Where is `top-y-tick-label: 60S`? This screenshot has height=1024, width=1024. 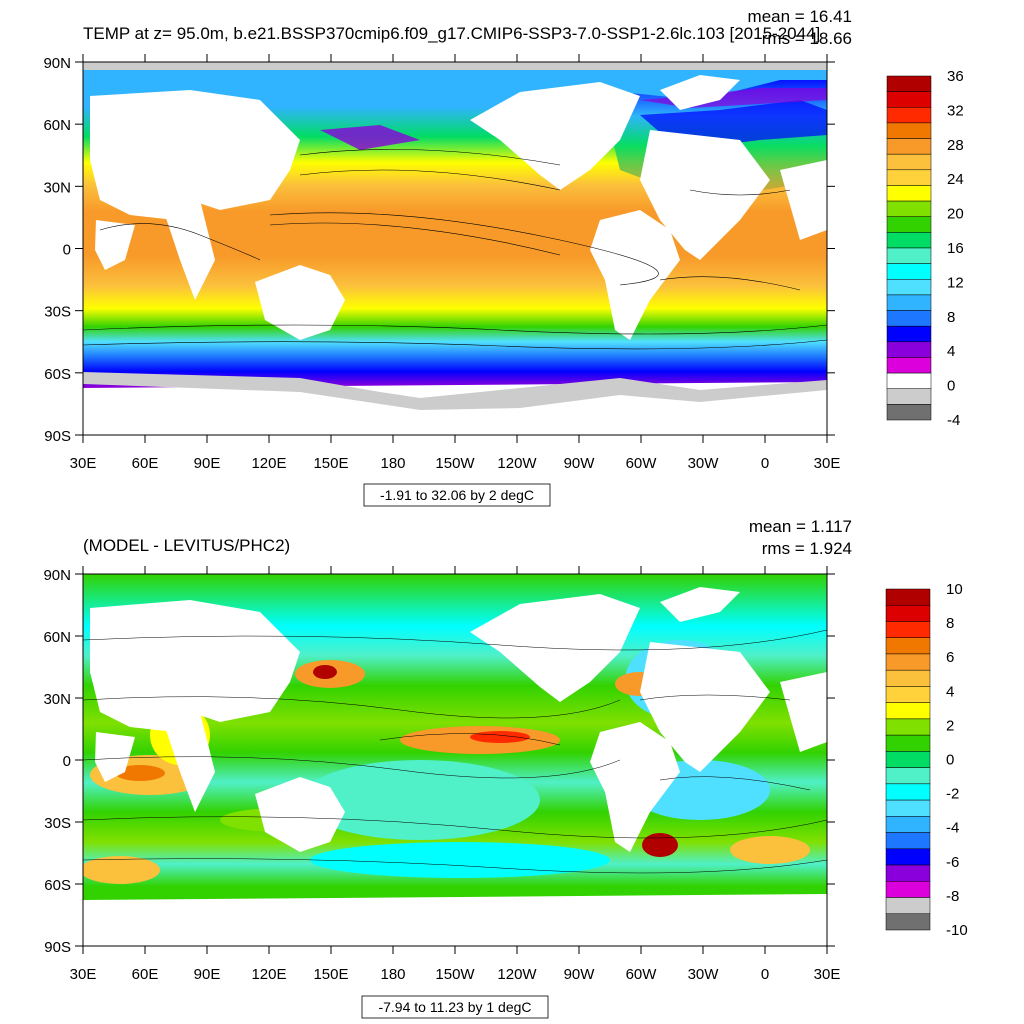
top-y-tick-label: 60S is located at coordinates (57, 374).